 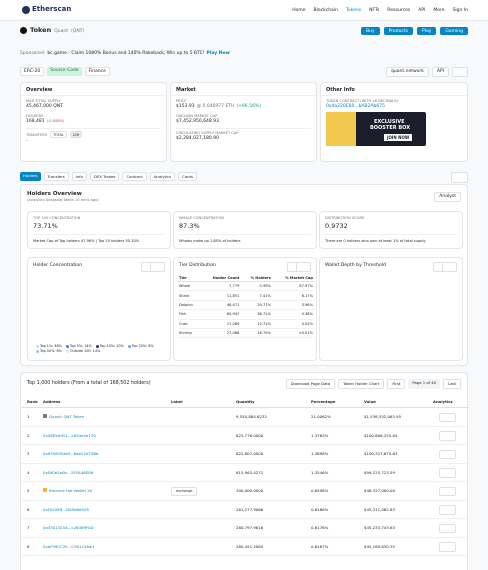 I want to click on tier-row: Crab 17,089 10.71% 0.02%, so click(x=246, y=324).